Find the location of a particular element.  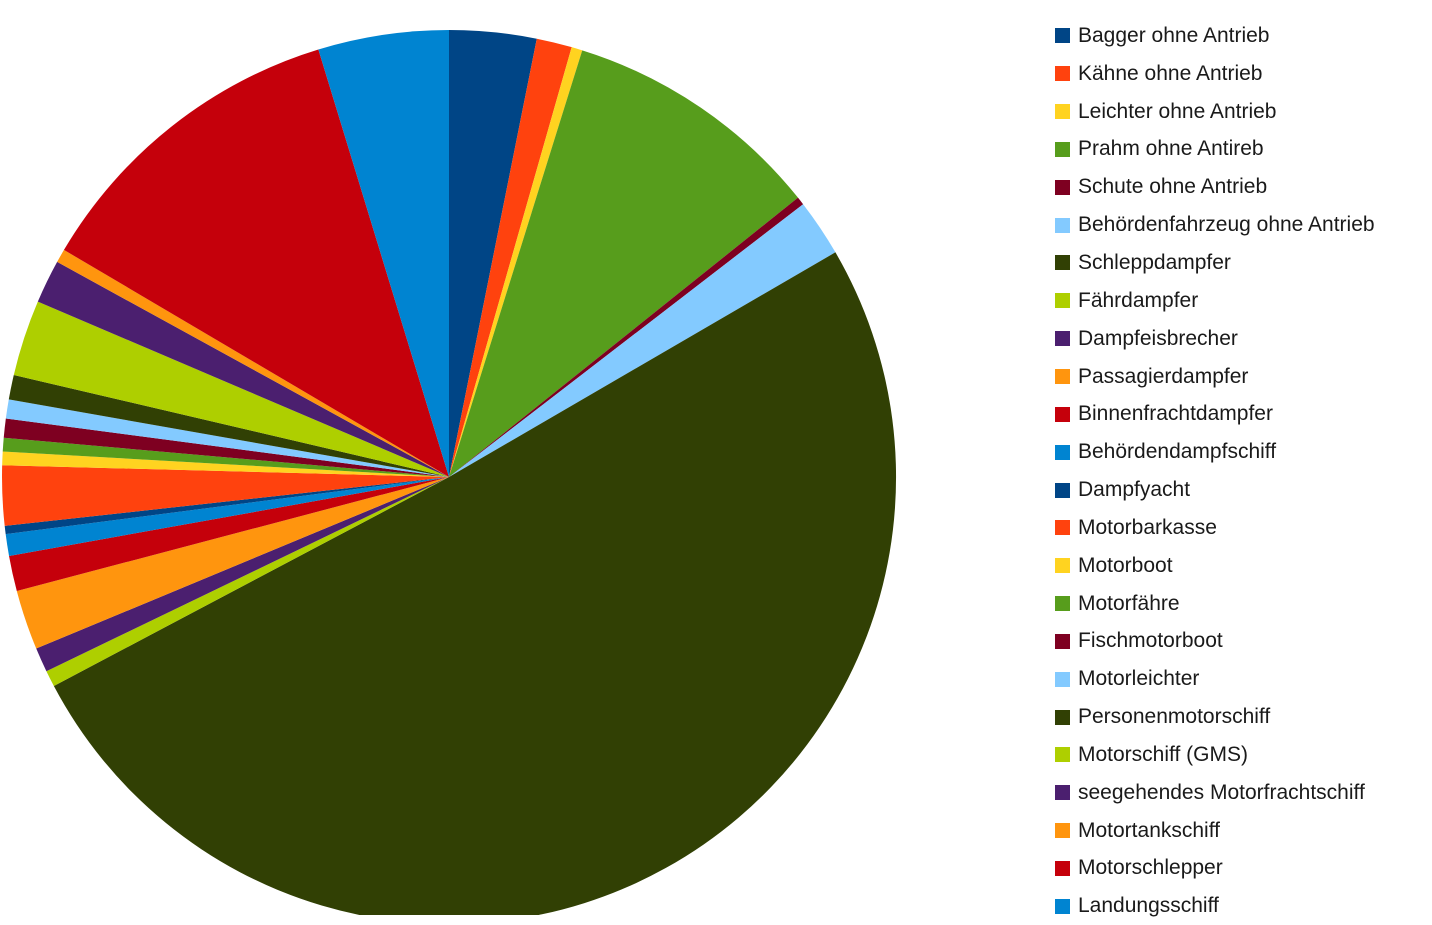

legend-item: Motorschlepper is located at coordinates (1215, 869).